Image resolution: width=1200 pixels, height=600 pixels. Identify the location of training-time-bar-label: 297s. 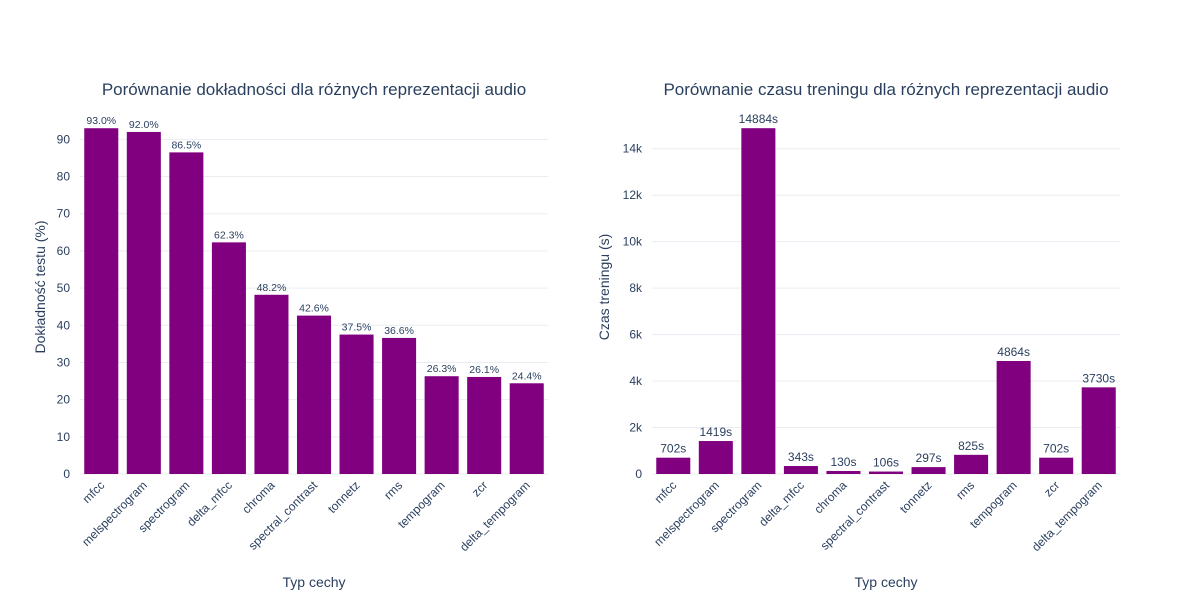
(929, 458).